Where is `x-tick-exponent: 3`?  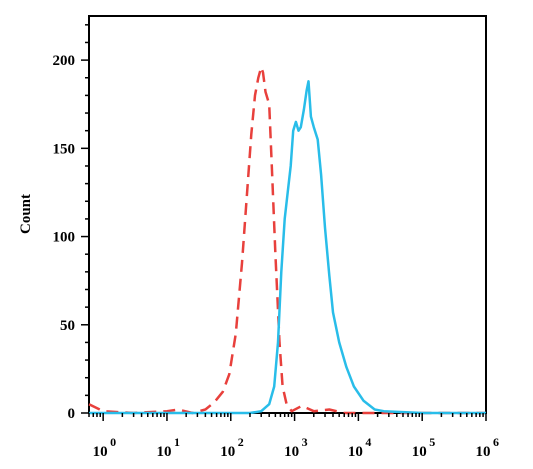 x-tick-exponent: 3 is located at coordinates (305, 442).